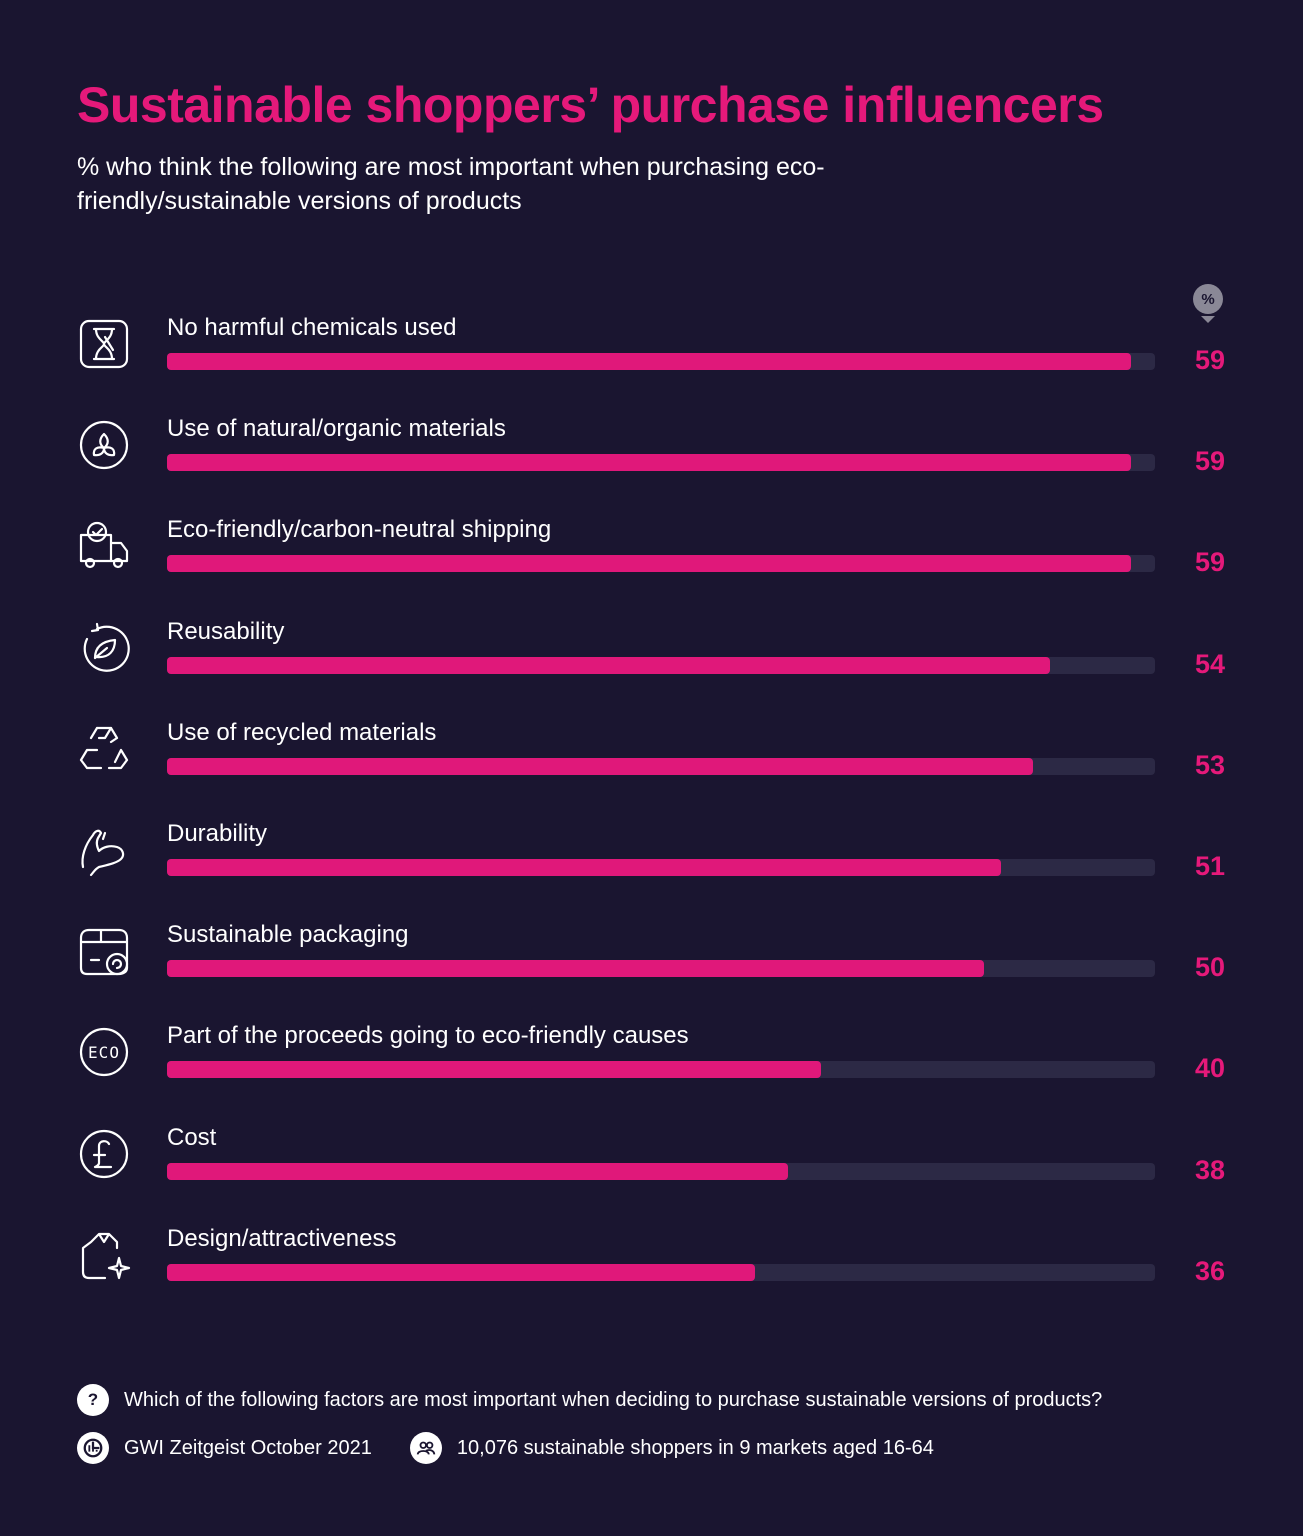 The height and width of the screenshot is (1536, 1303). I want to click on bar-row: Reusability 54, so click(651, 668).